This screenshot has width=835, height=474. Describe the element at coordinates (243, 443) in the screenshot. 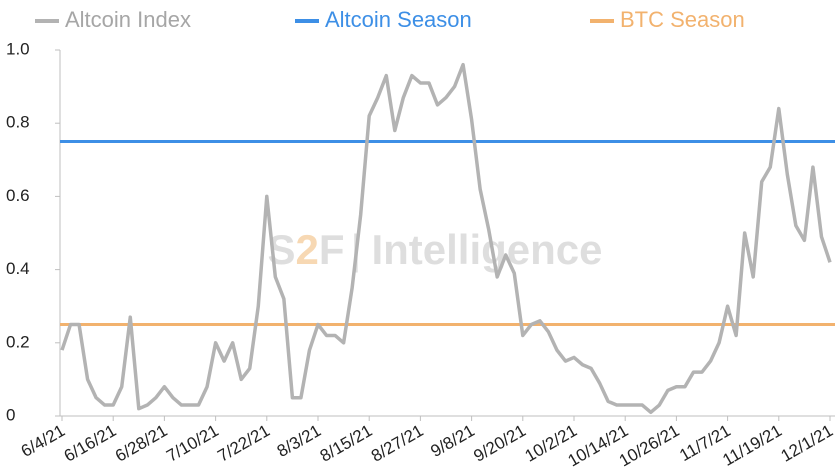

I see `x-tick-label: 7/22/21` at that location.